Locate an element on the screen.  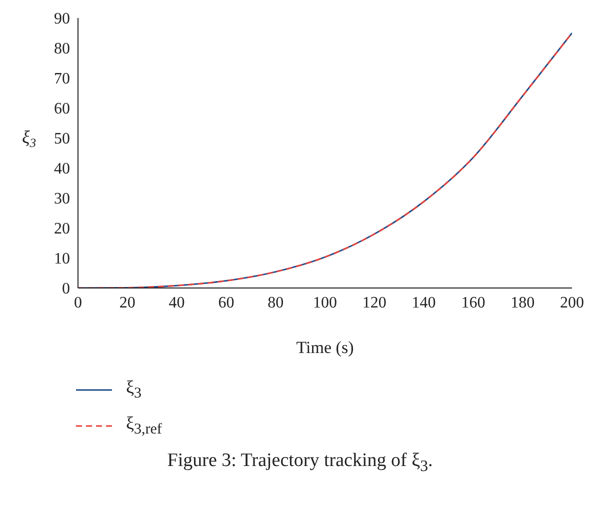
y-tick-label: 30 is located at coordinates (62, 199).